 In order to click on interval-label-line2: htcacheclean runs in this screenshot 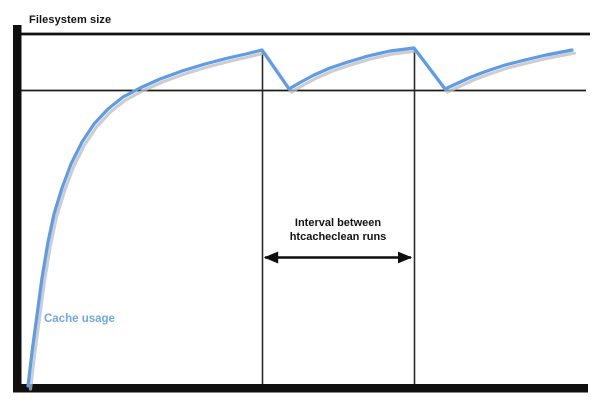, I will do `click(338, 236)`.